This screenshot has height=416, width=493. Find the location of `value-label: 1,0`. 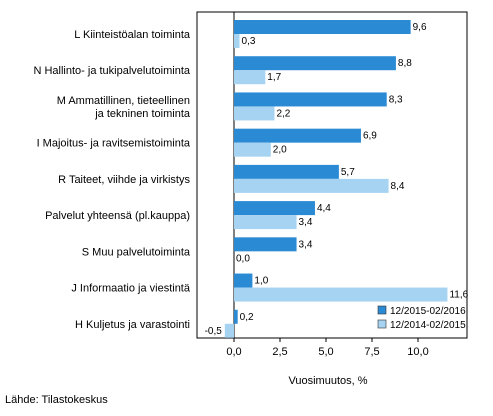

value-label: 1,0 is located at coordinates (261, 281).